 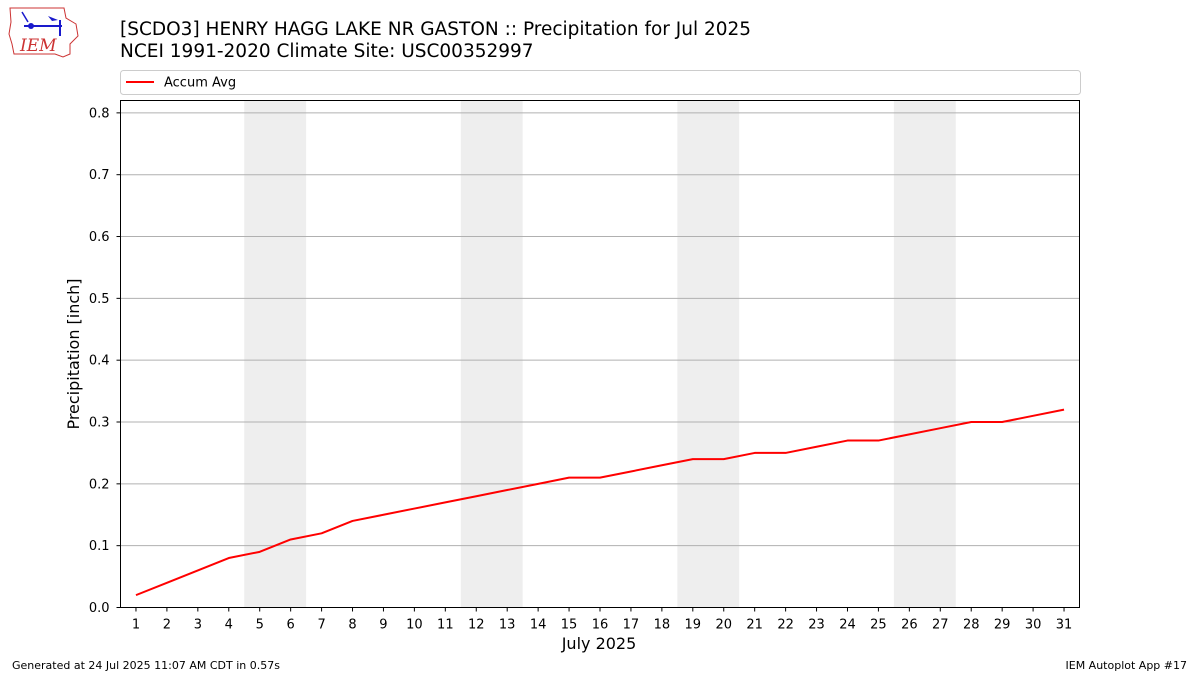 I want to click on y-axis: 0.0 0.1 0.2 0.3 0.4 0.5 0.6 0.7 0.8, so click(x=105, y=361).